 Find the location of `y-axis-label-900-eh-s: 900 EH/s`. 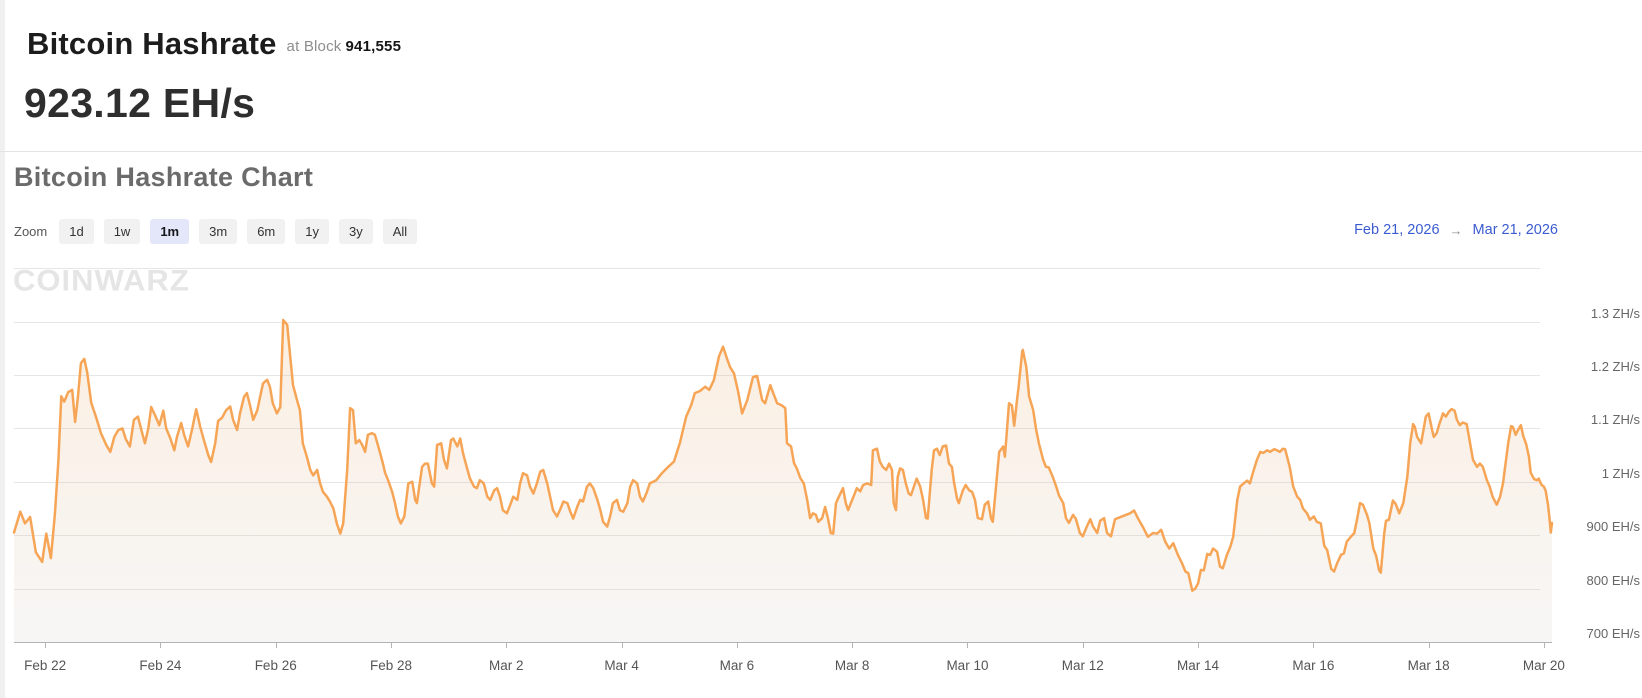

y-axis-label-900-eh-s: 900 EH/s is located at coordinates (1613, 527).